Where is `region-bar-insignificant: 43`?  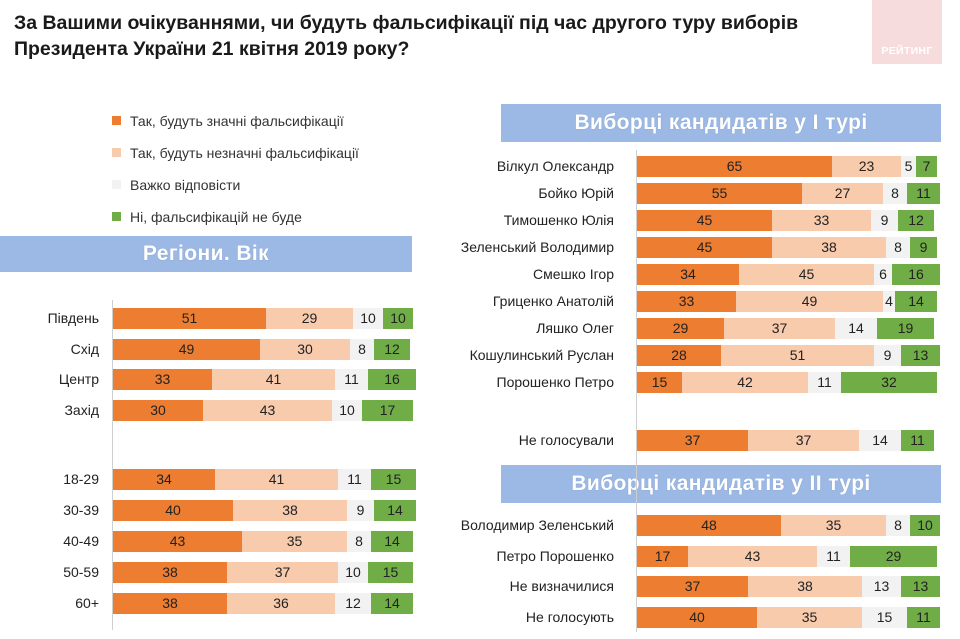
region-bar-insignificant: 43 is located at coordinates (267, 410).